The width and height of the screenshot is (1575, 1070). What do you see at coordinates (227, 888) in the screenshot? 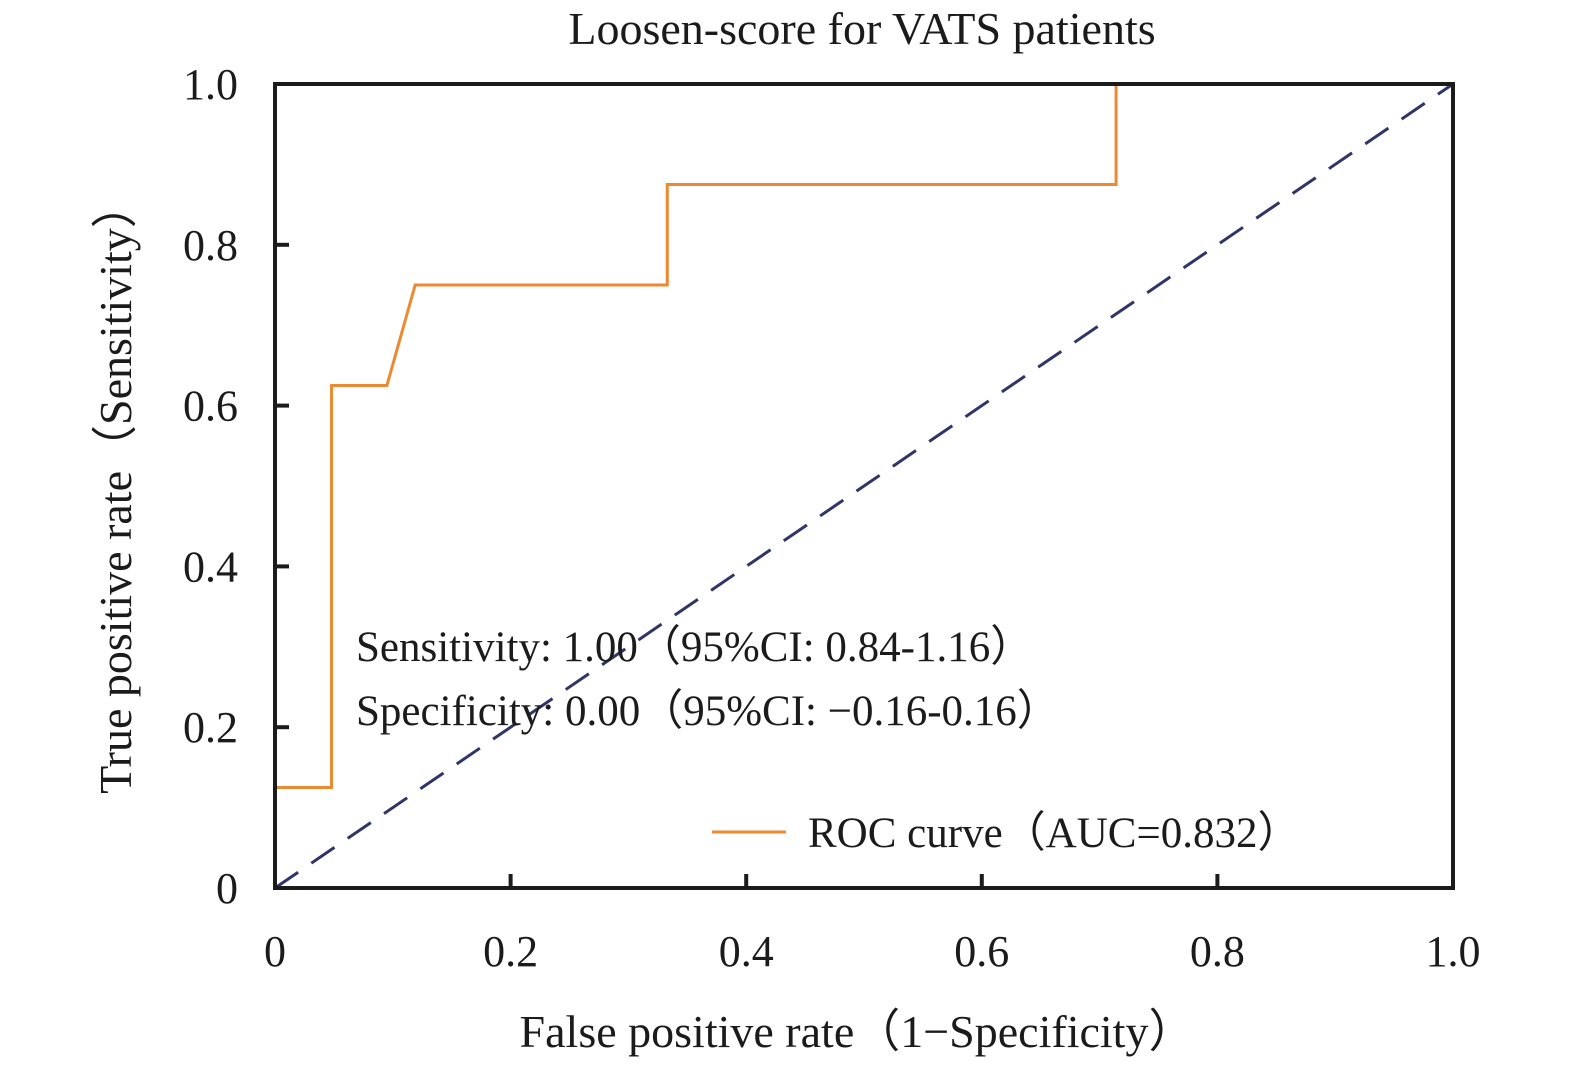
I see `y-tick-label-0: 0` at bounding box center [227, 888].